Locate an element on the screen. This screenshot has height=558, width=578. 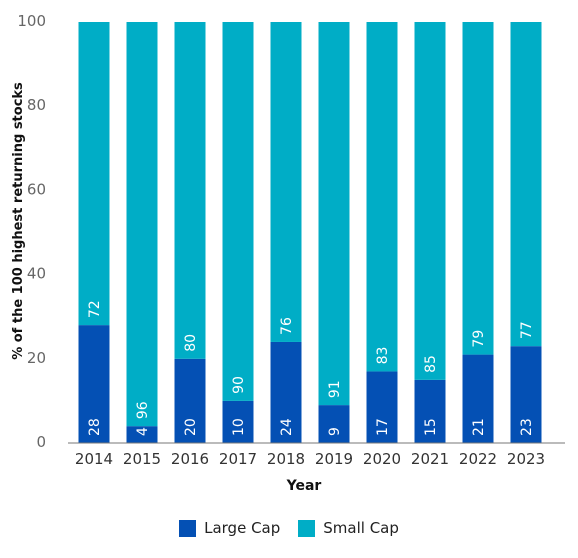
legend-item-large-cap: Large Cap is located at coordinates (229, 528).